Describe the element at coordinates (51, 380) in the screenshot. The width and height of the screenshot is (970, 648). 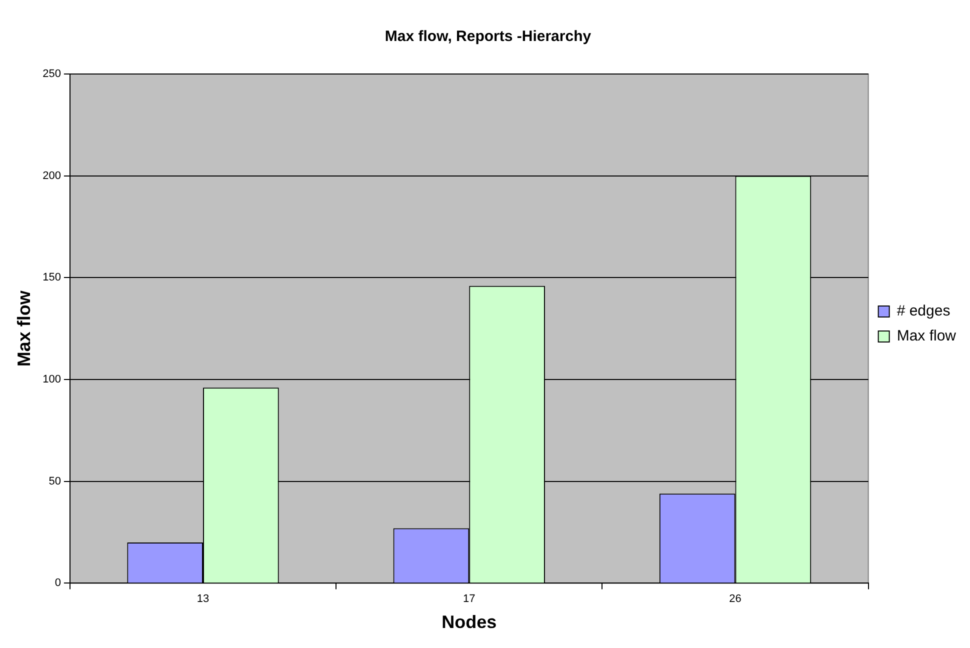
I see `y-tick-label: 100` at that location.